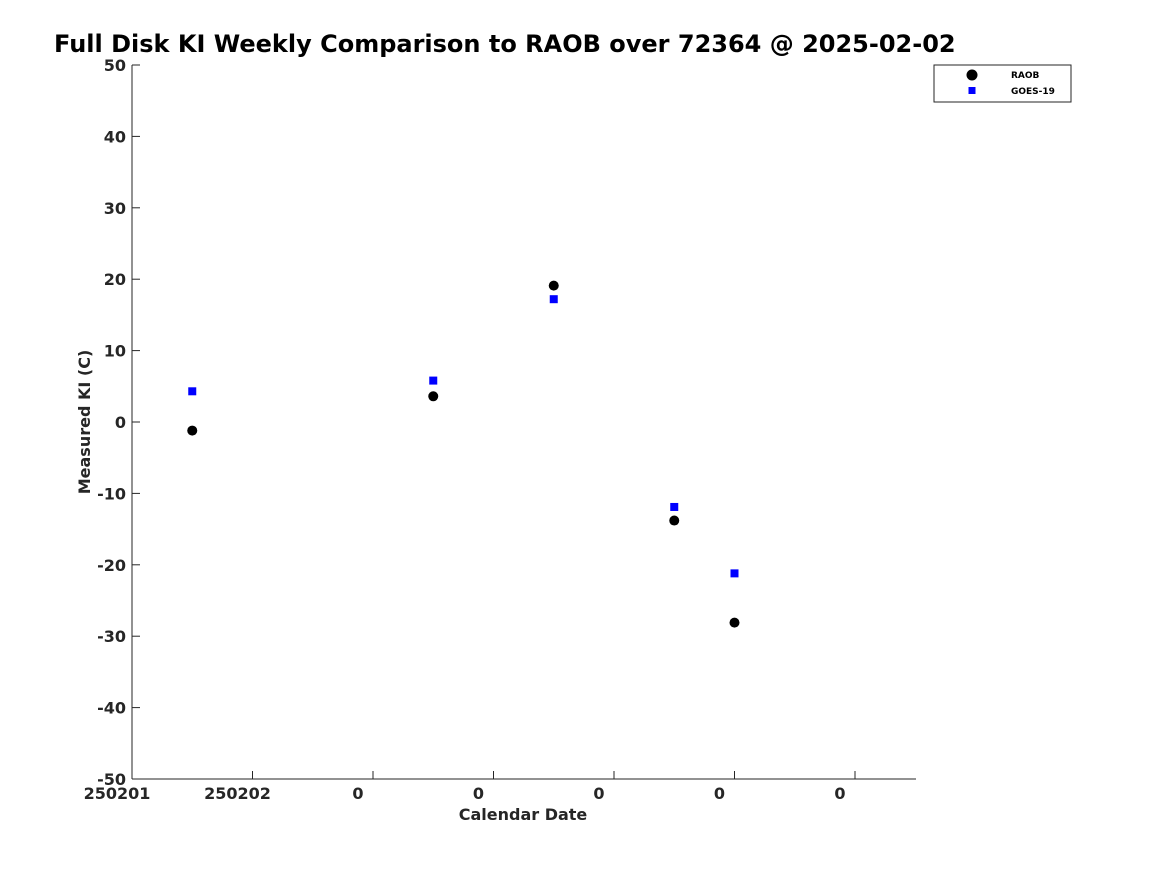  I want to click on legend-raob-marker, so click(972, 75).